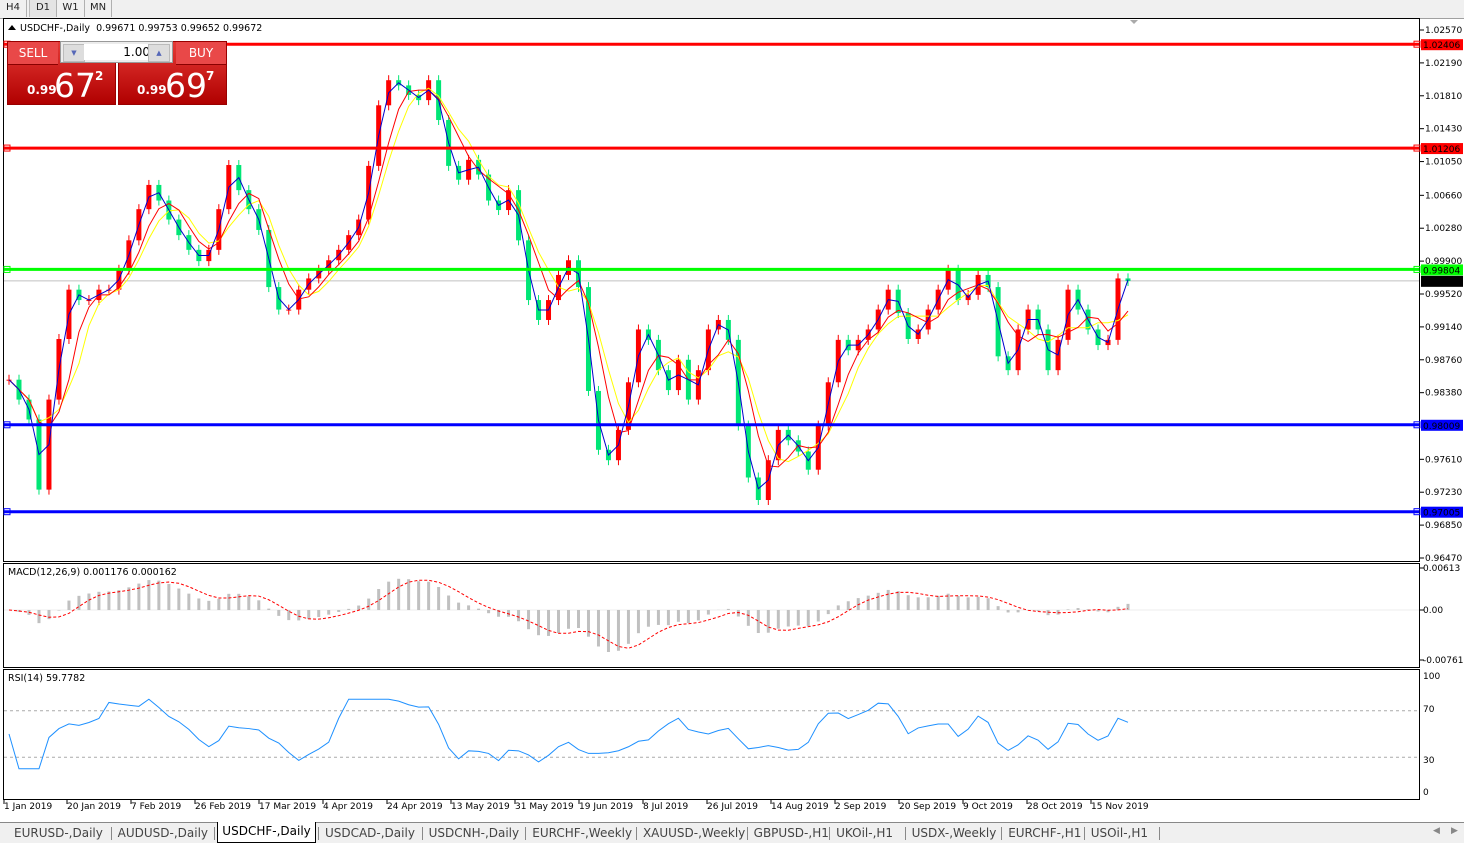 This screenshot has width=1464, height=843. What do you see at coordinates (1134, 22) in the screenshot?
I see `chart-shift-marker-icon` at bounding box center [1134, 22].